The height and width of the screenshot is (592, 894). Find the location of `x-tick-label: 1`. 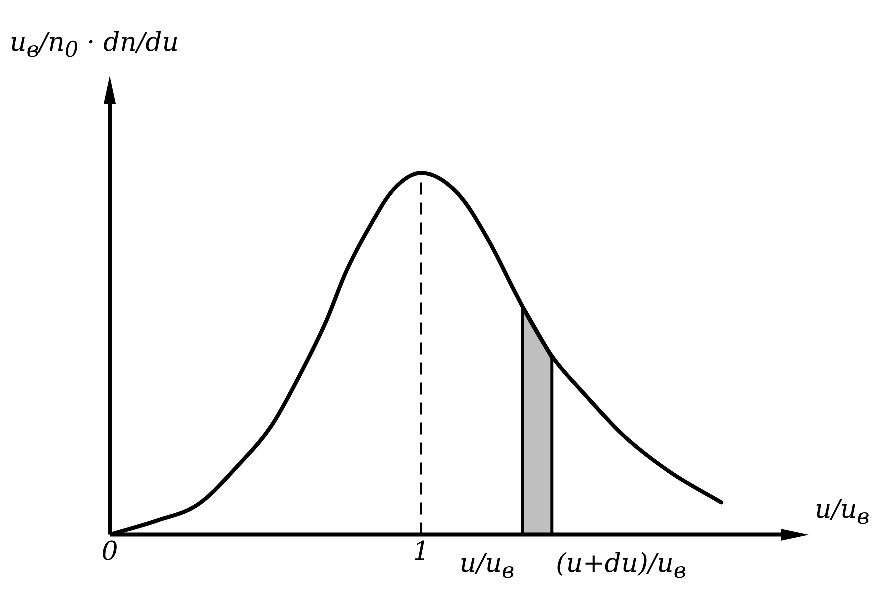

x-tick-label: 1 is located at coordinates (421, 552).